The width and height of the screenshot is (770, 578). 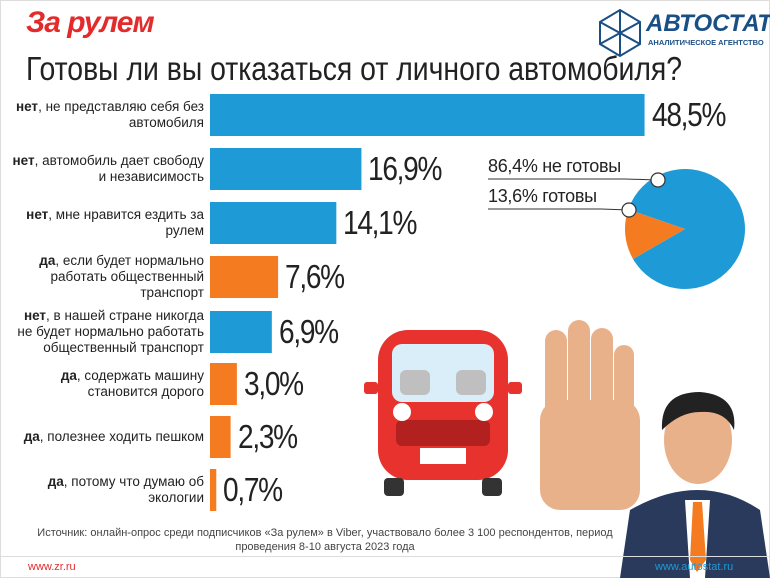 What do you see at coordinates (308, 331) in the screenshot?
I see `value-label: 6,9%` at bounding box center [308, 331].